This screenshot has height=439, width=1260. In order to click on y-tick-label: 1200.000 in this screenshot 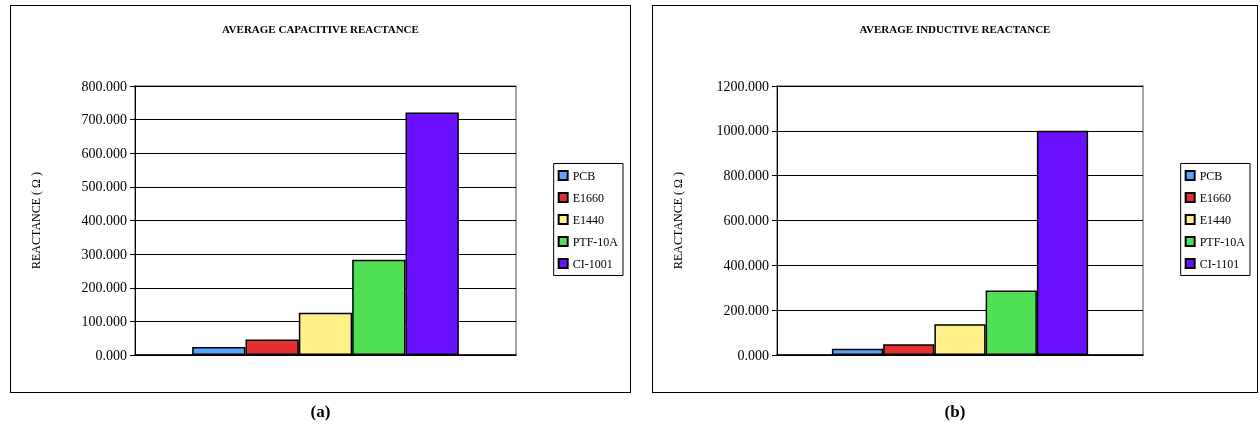, I will do `click(742, 86)`.